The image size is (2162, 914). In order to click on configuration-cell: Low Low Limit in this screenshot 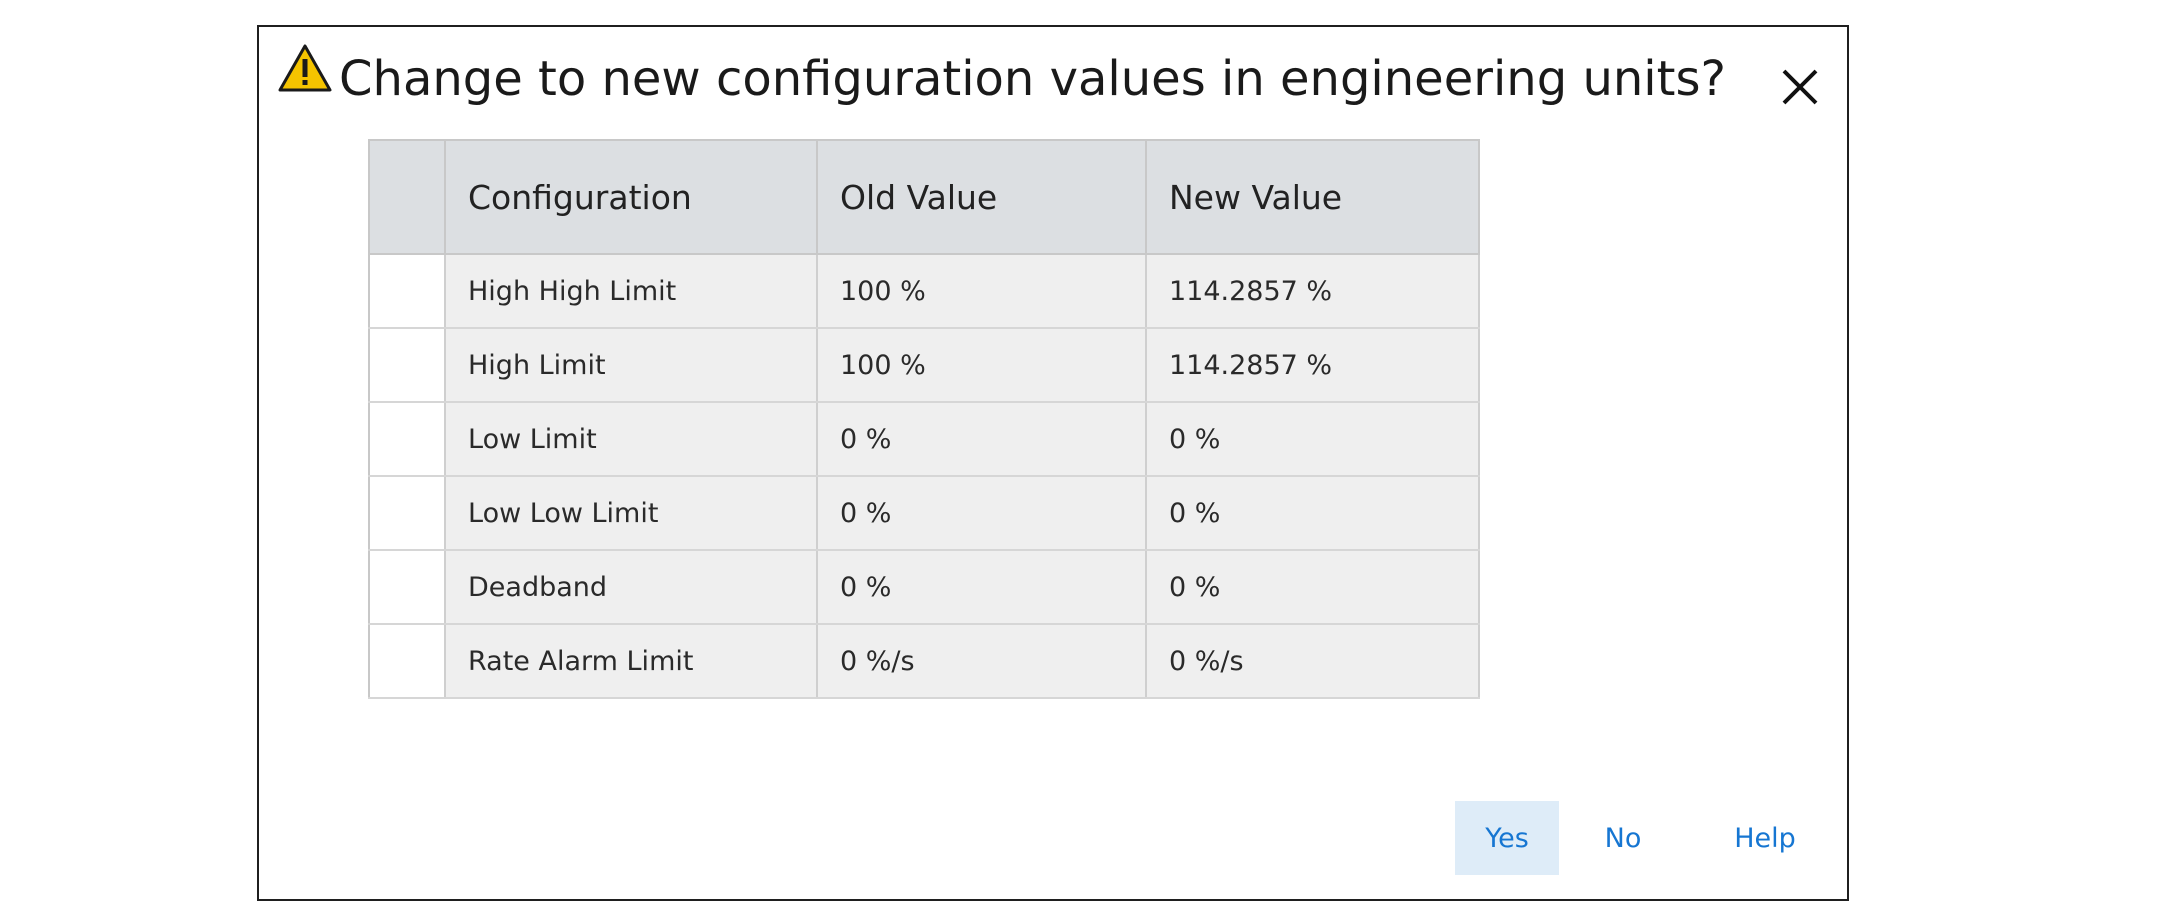, I will do `click(631, 513)`.